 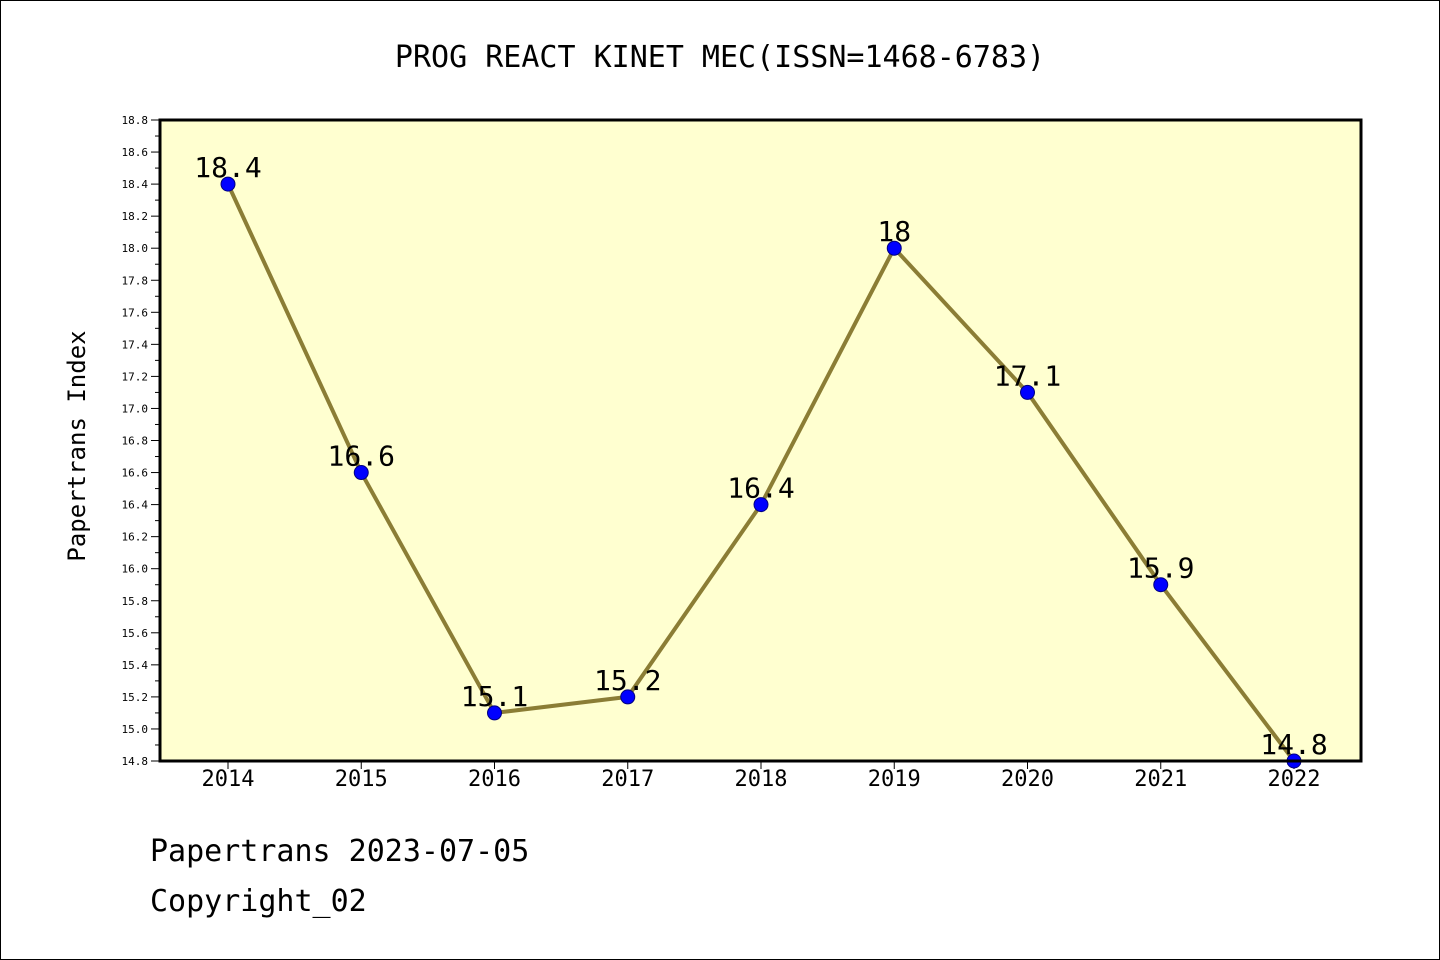 What do you see at coordinates (1027, 375) in the screenshot?
I see `data-point-label: 17.1` at bounding box center [1027, 375].